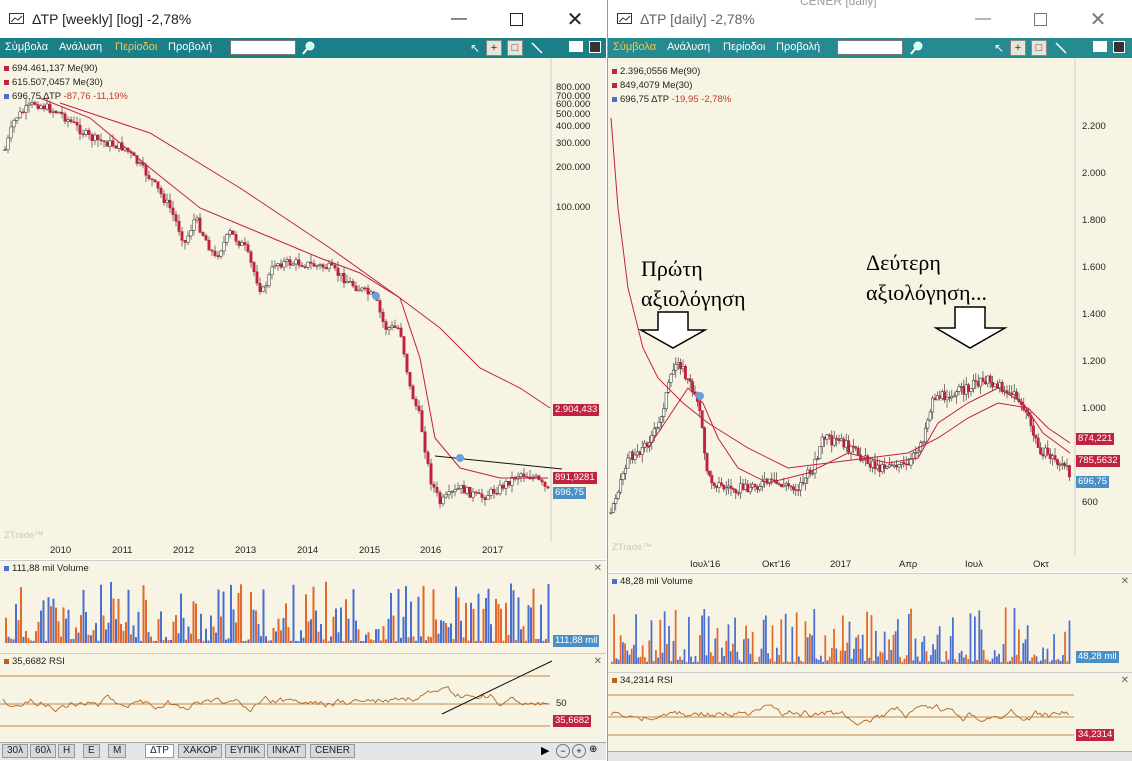 The height and width of the screenshot is (761, 1132). What do you see at coordinates (159, 751) in the screenshot?
I see `tab-symbol-dtr: ΔΤΡ` at bounding box center [159, 751].